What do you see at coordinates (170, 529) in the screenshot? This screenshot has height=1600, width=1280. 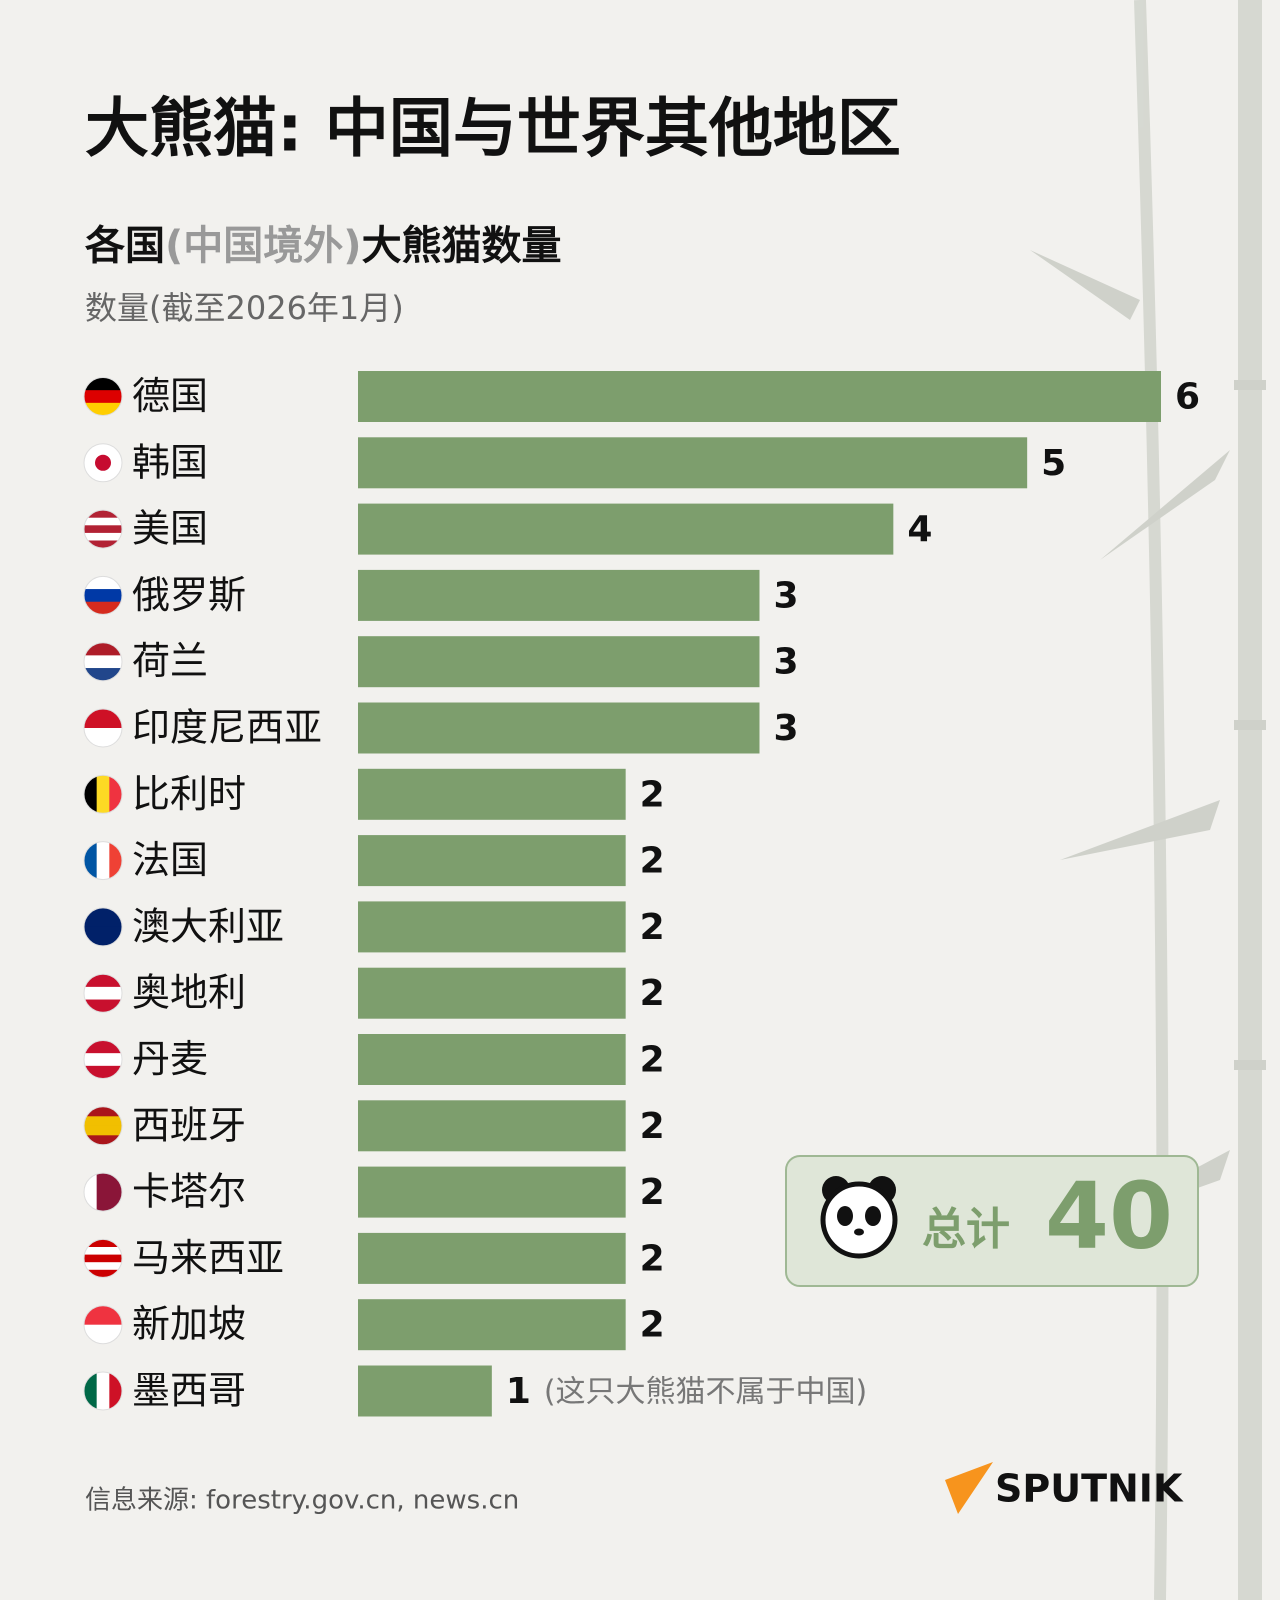 I see `category-label: 美国` at bounding box center [170, 529].